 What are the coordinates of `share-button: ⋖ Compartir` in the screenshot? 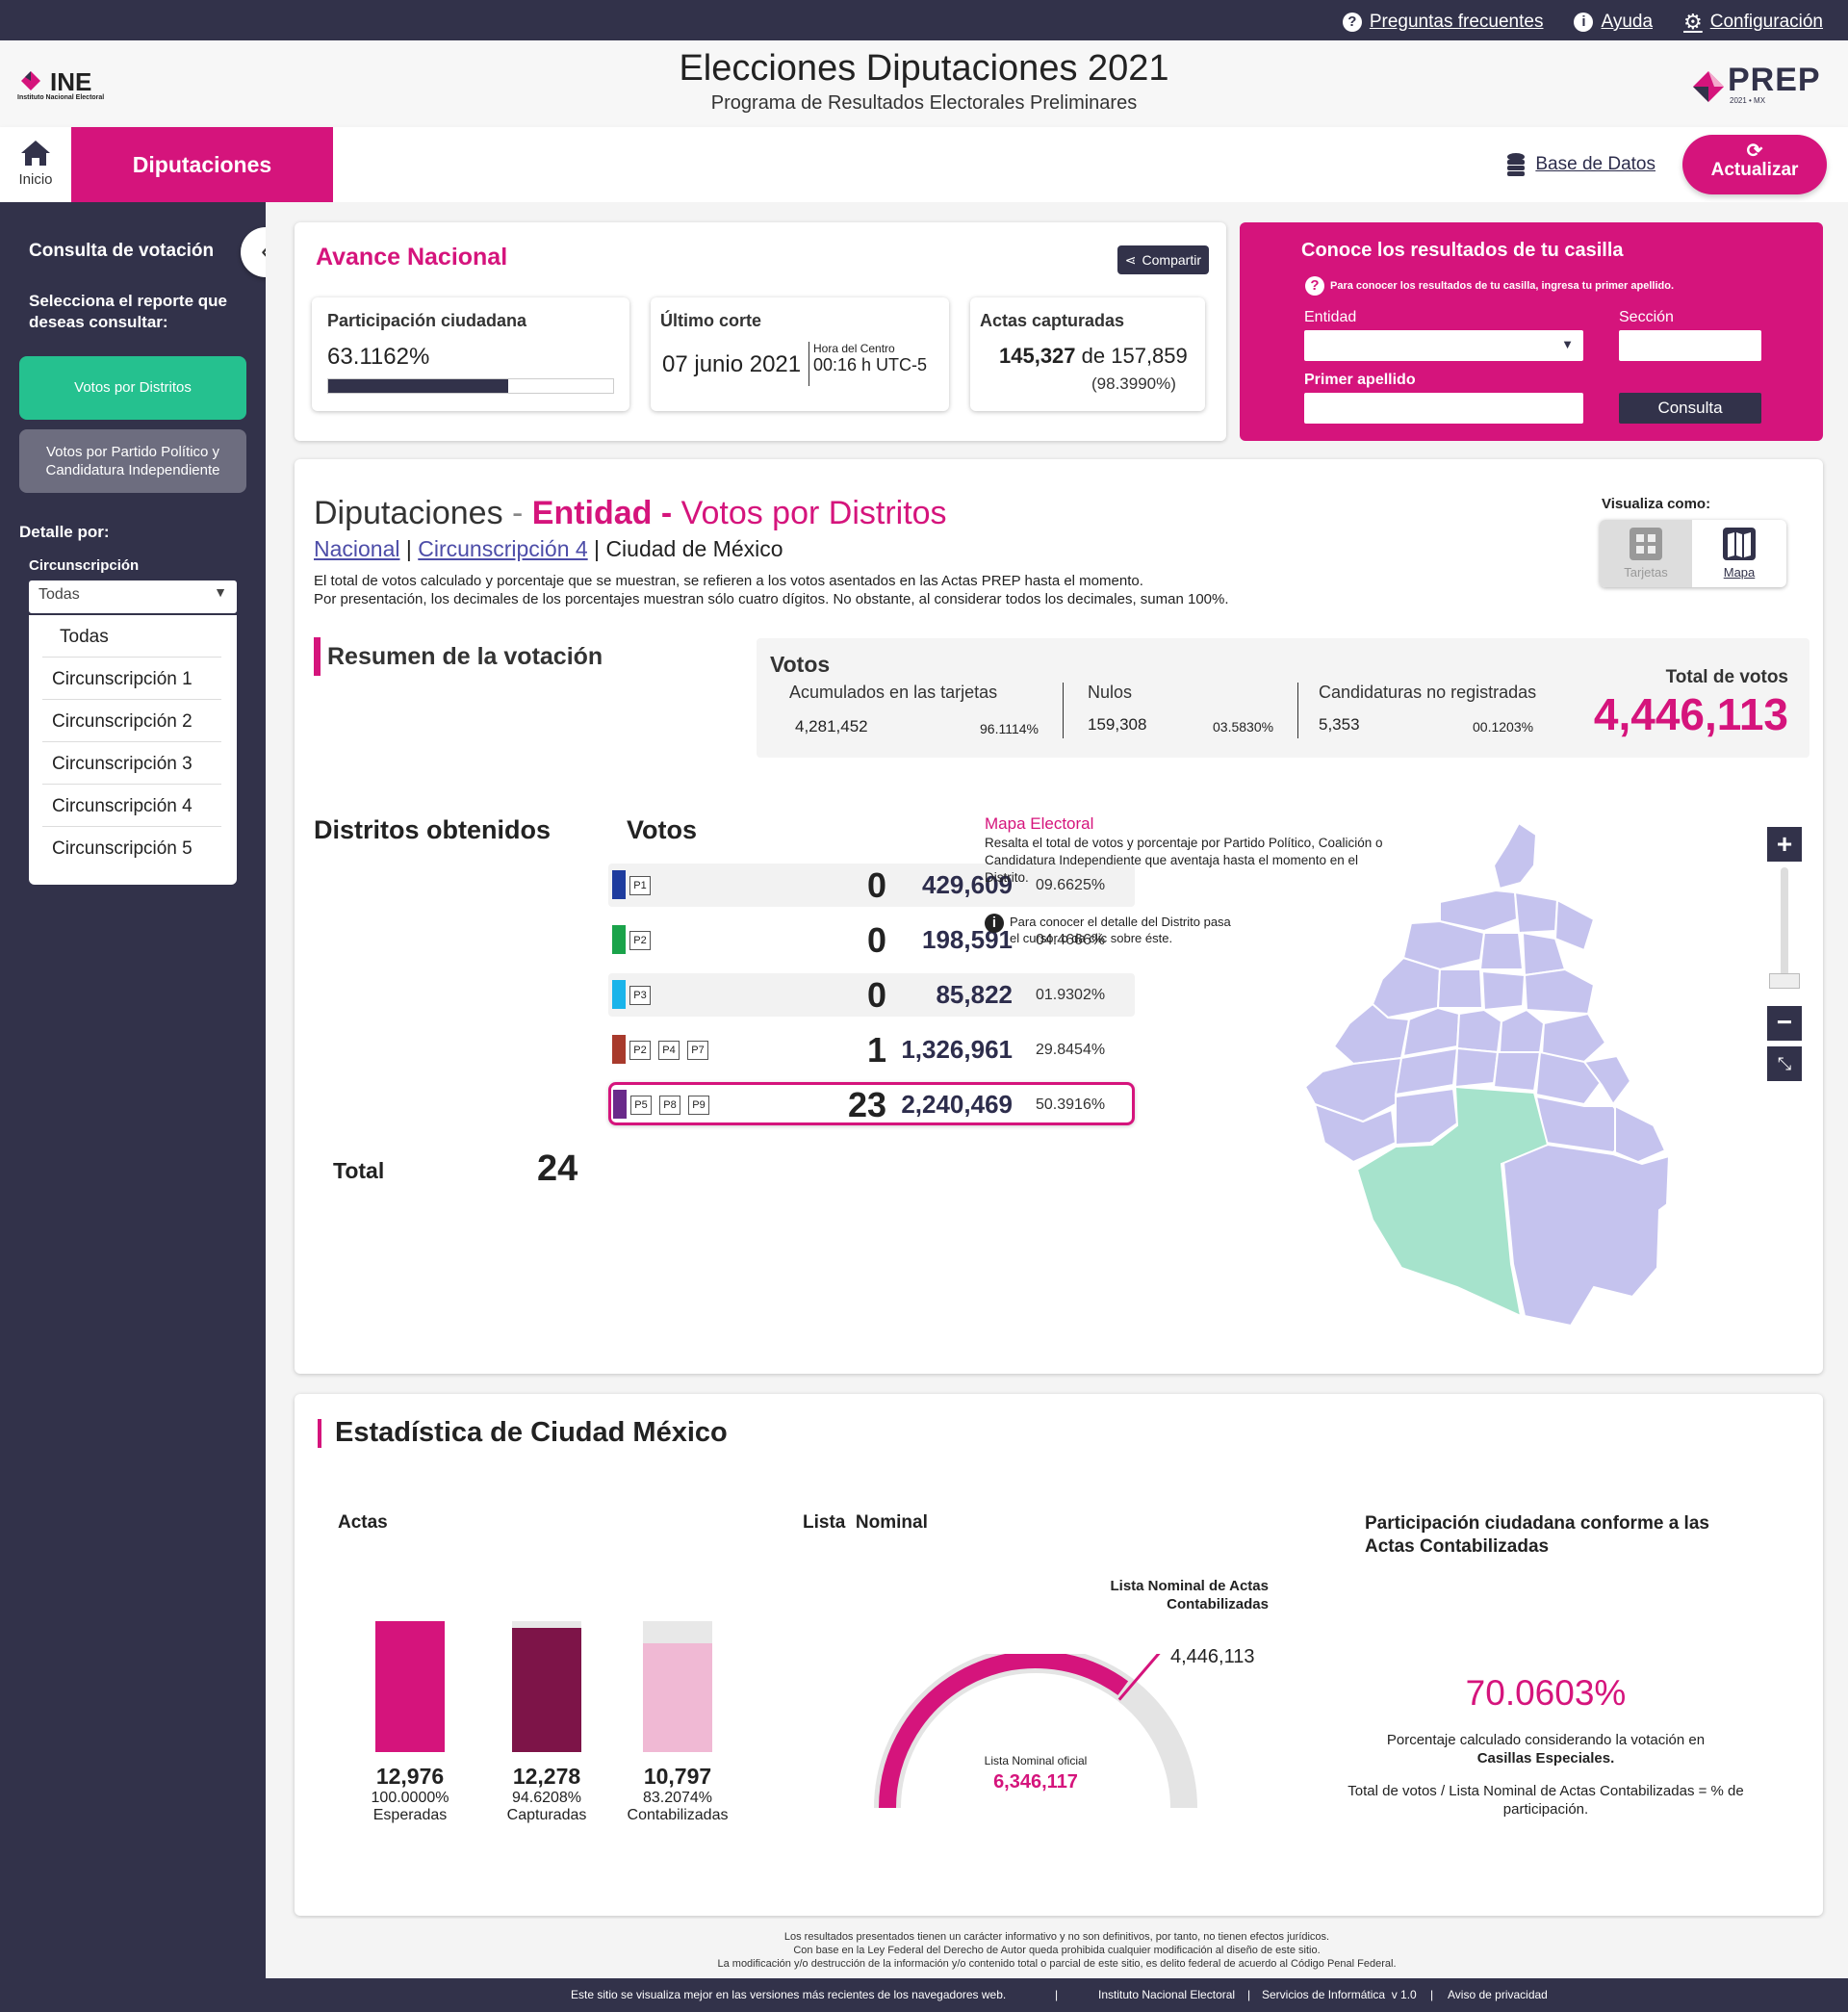 It's located at (1162, 259).